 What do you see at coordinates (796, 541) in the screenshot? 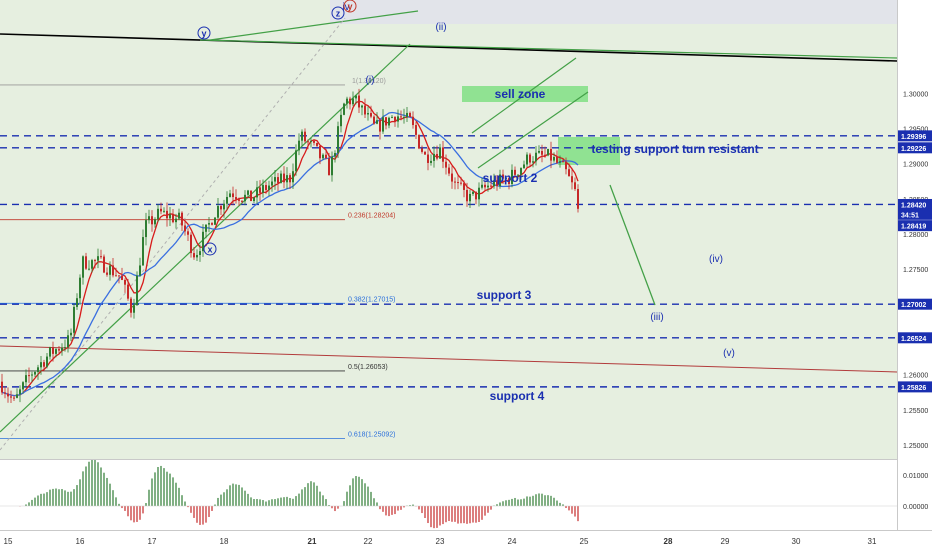
I see `x-tick-11: 30` at bounding box center [796, 541].